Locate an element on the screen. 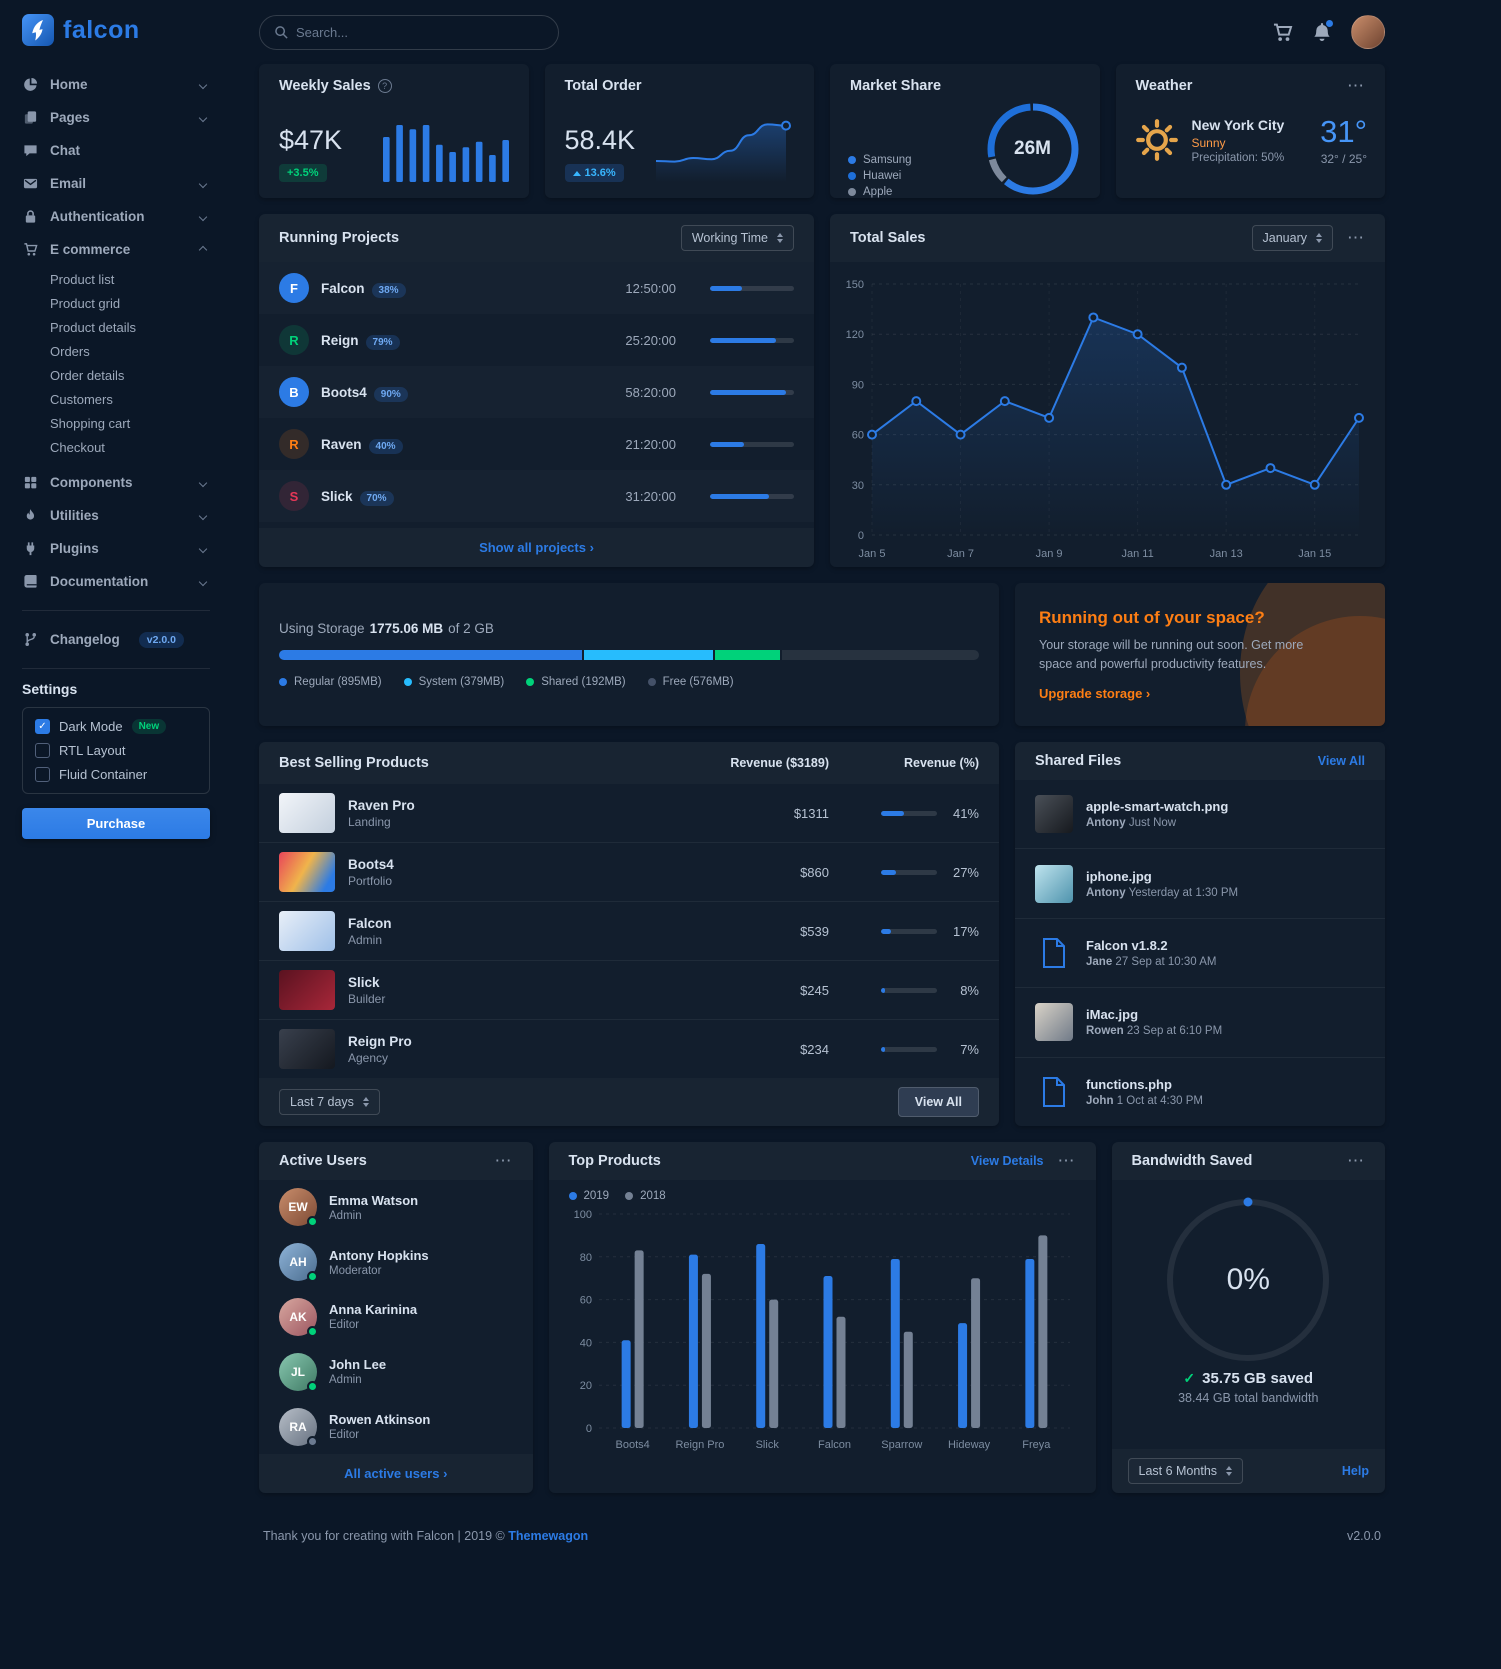 The width and height of the screenshot is (1501, 1669). working-time-select: Working Time is located at coordinates (737, 238).